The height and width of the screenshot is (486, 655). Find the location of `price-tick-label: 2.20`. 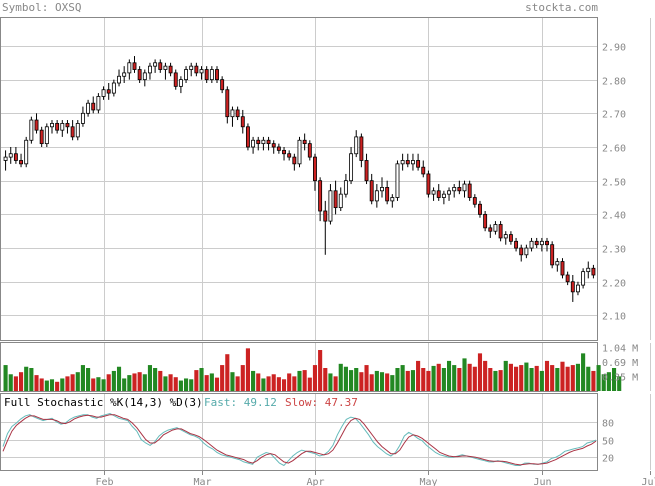

price-tick-label: 2.20 is located at coordinates (614, 284).